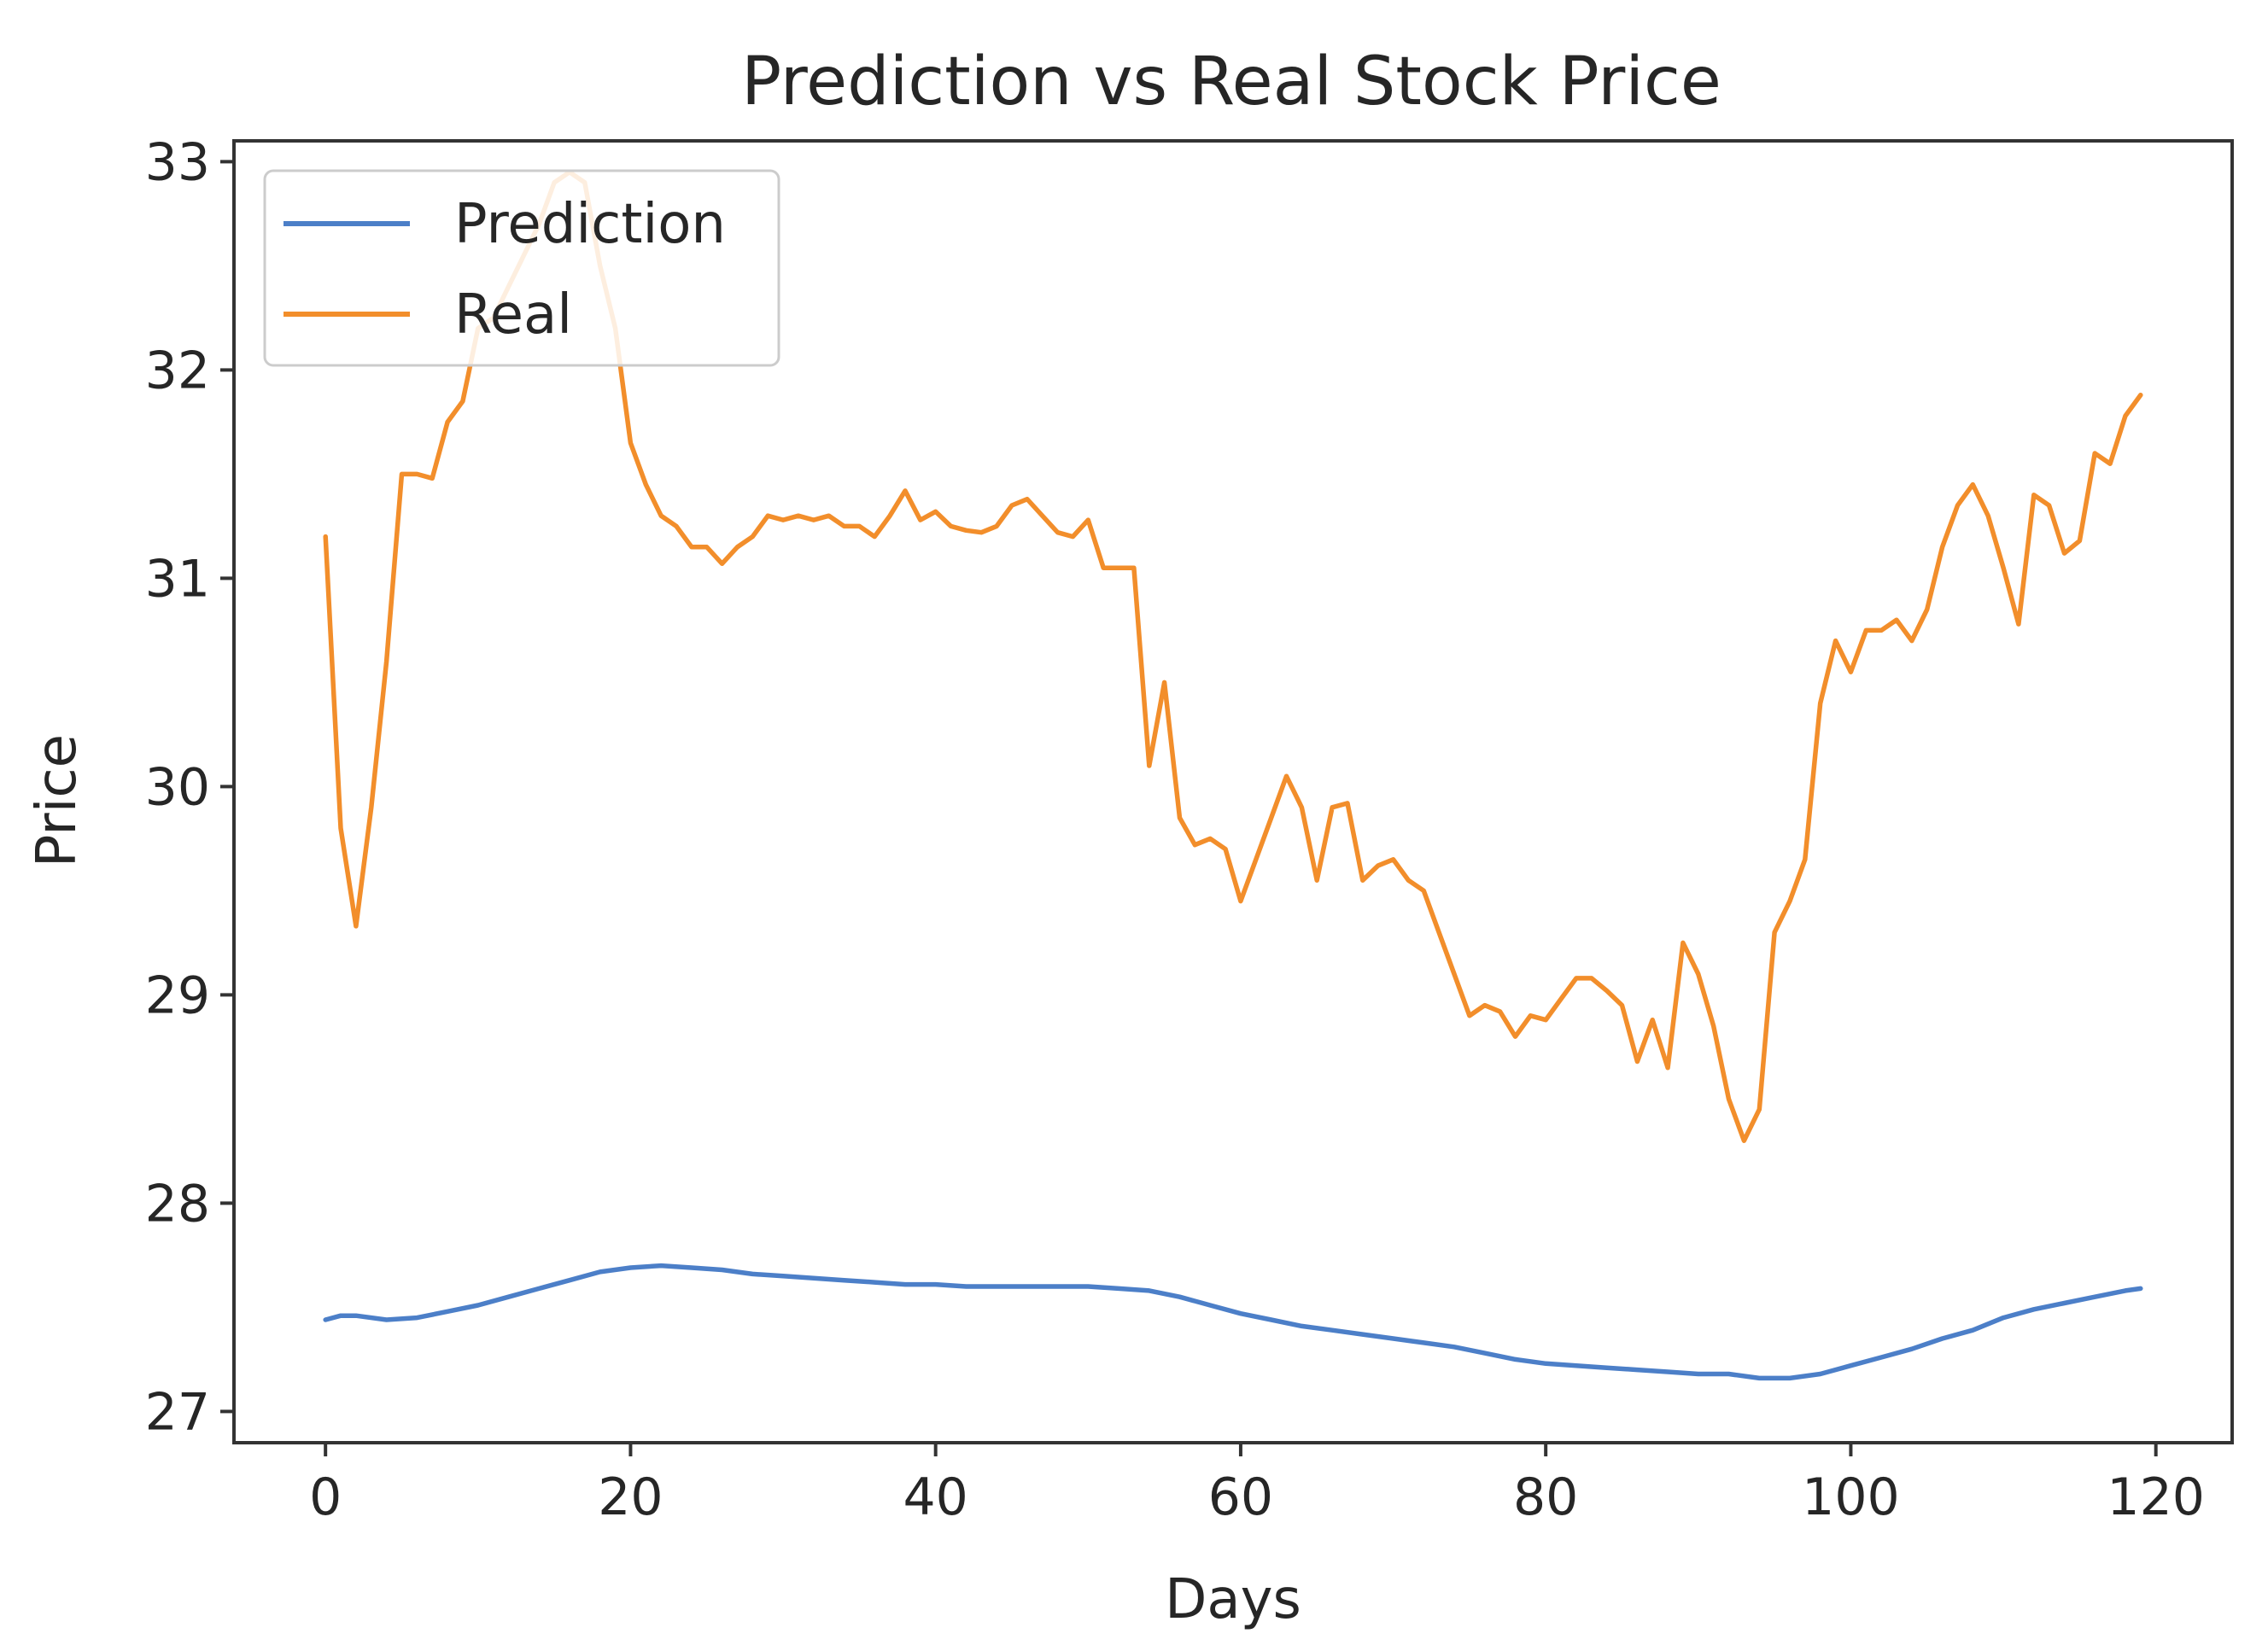 The height and width of the screenshot is (1651, 2268). Describe the element at coordinates (1233, 1322) in the screenshot. I see `series-line-prediction` at that location.